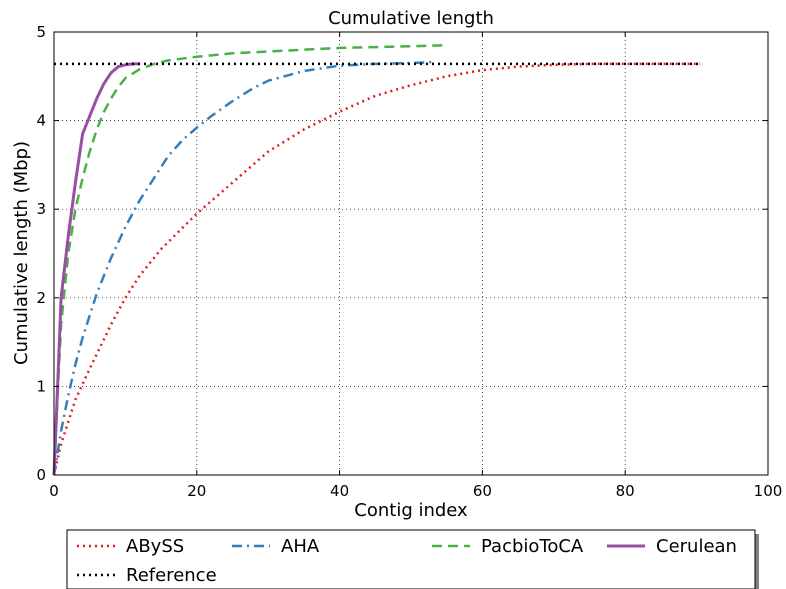  Describe the element at coordinates (696, 546) in the screenshot. I see `legend-label-cerulean: Cerulean` at that location.